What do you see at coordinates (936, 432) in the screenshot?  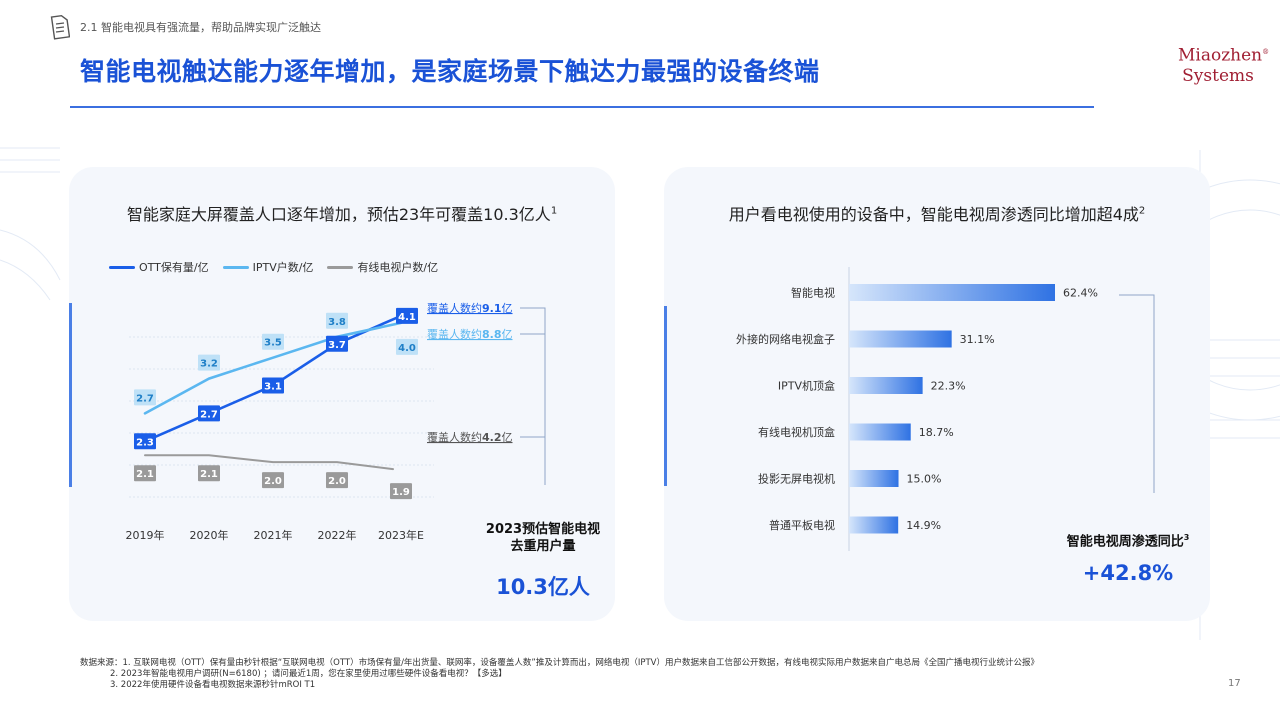 I see `bar-value-label: 18.7%` at bounding box center [936, 432].